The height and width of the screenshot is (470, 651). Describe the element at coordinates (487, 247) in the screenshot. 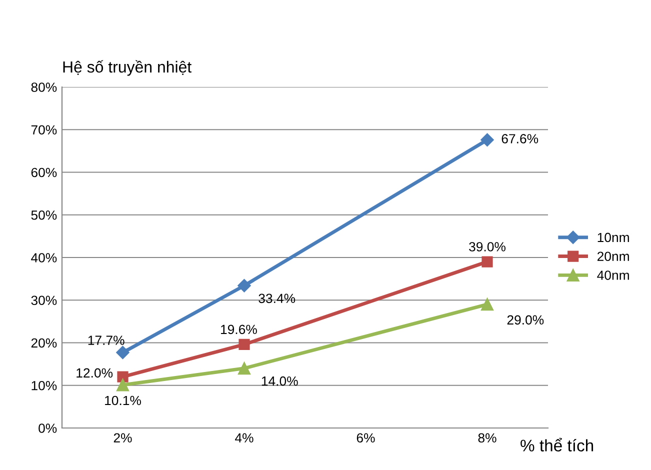

I see `data-label: 39.0%` at that location.